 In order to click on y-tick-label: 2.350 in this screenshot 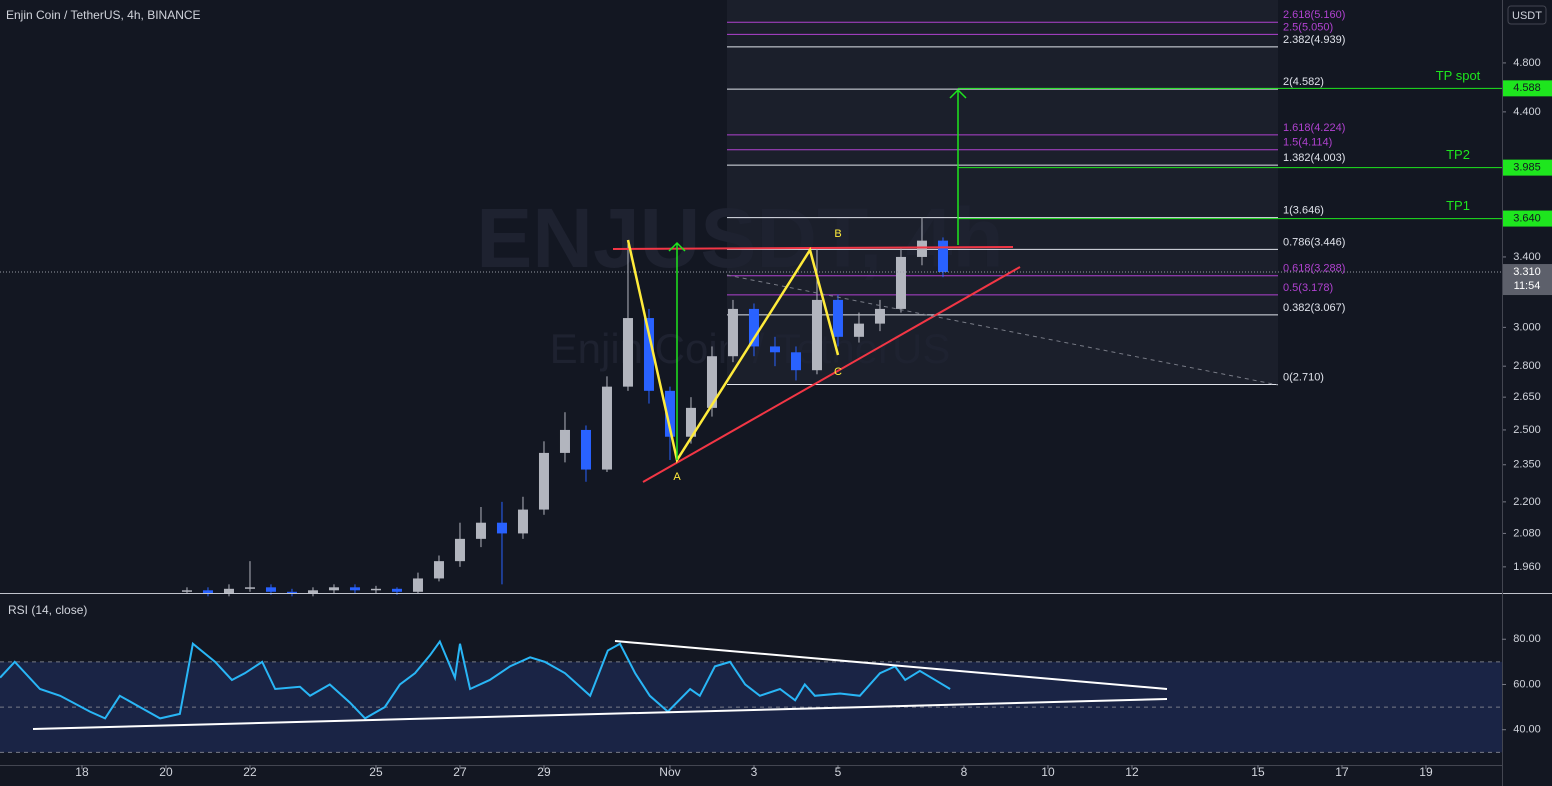, I will do `click(1527, 465)`.